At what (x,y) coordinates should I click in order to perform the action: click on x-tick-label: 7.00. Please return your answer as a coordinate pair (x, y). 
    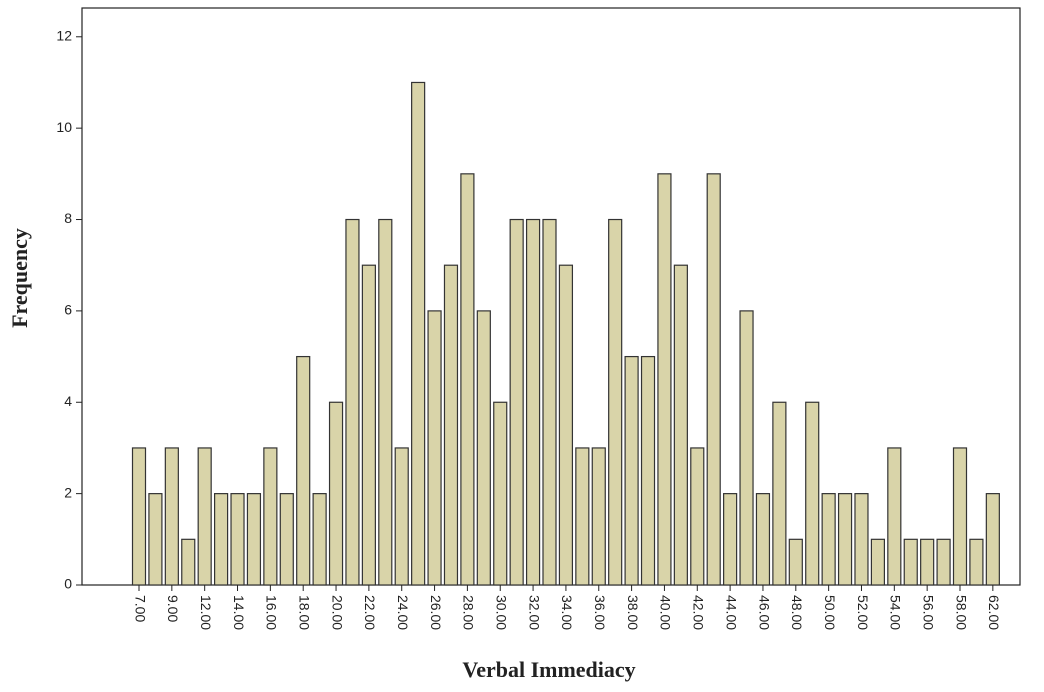
    Looking at the image, I should click on (140, 608).